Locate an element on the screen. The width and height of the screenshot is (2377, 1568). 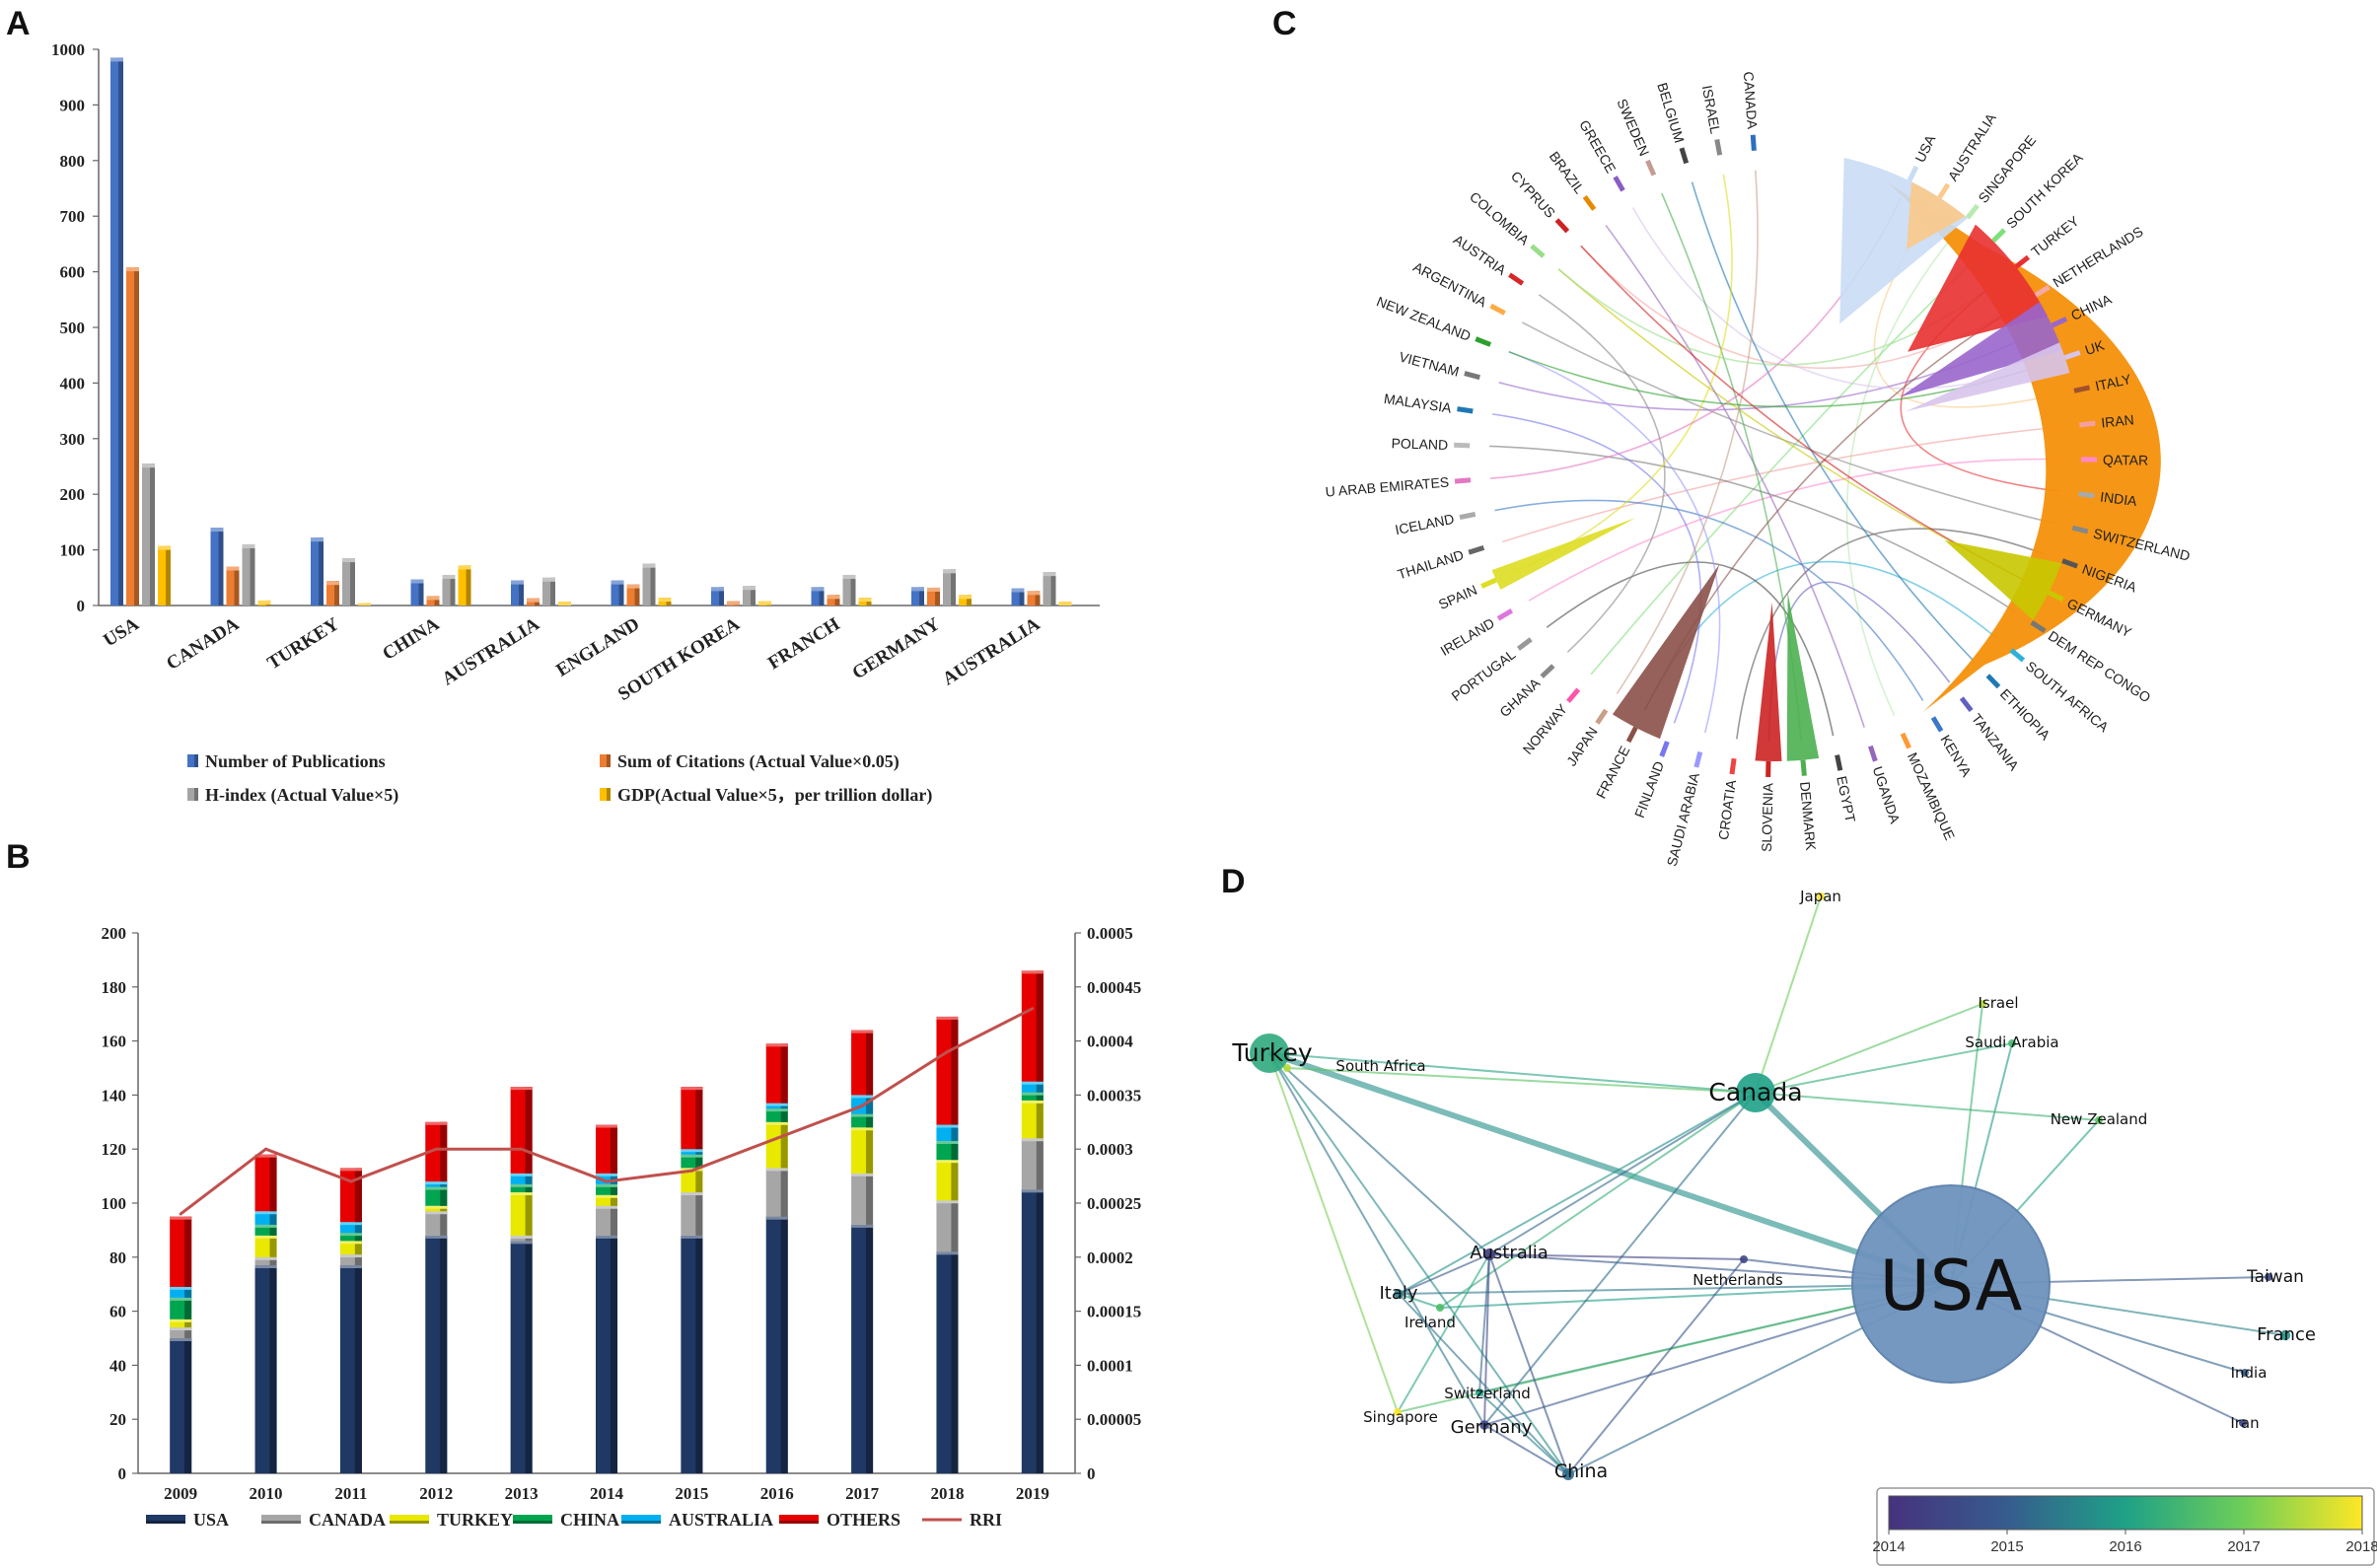
panel-c-arc-segment-netherlands is located at coordinates (2043, 291).